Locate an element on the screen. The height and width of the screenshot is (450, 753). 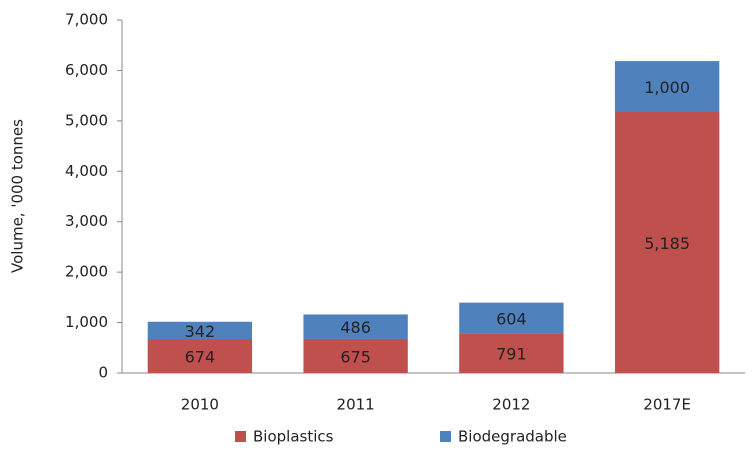
x-tick-label: 2010 is located at coordinates (200, 405).